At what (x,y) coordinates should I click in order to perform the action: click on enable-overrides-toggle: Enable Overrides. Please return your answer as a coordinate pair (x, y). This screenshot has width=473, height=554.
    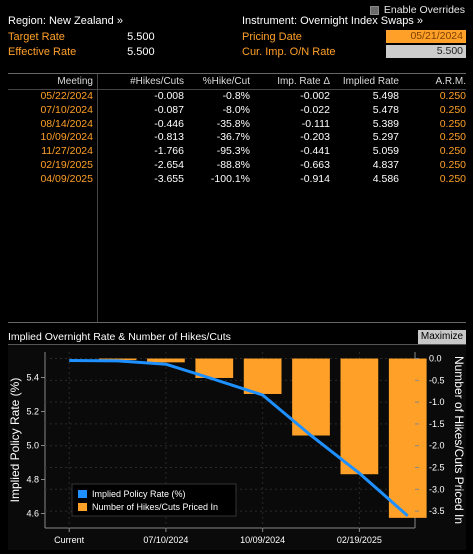
    Looking at the image, I should click on (417, 10).